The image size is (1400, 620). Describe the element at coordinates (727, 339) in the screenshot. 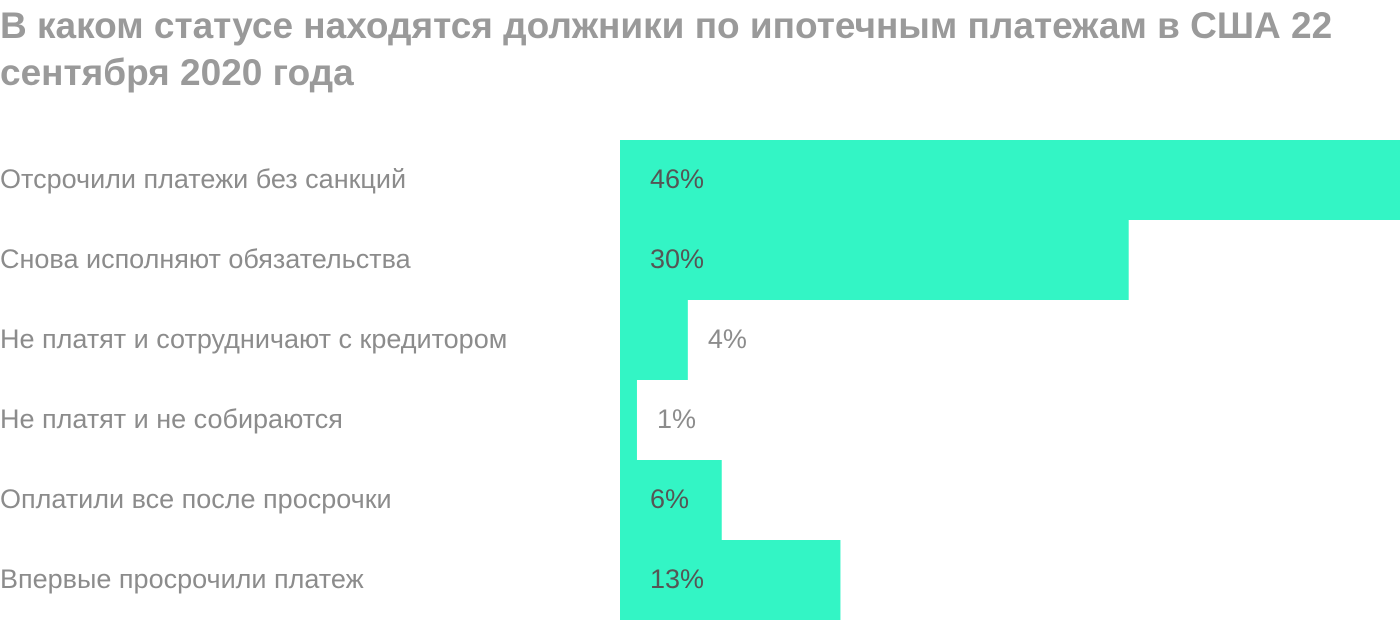

I see `value-label: 4%` at that location.